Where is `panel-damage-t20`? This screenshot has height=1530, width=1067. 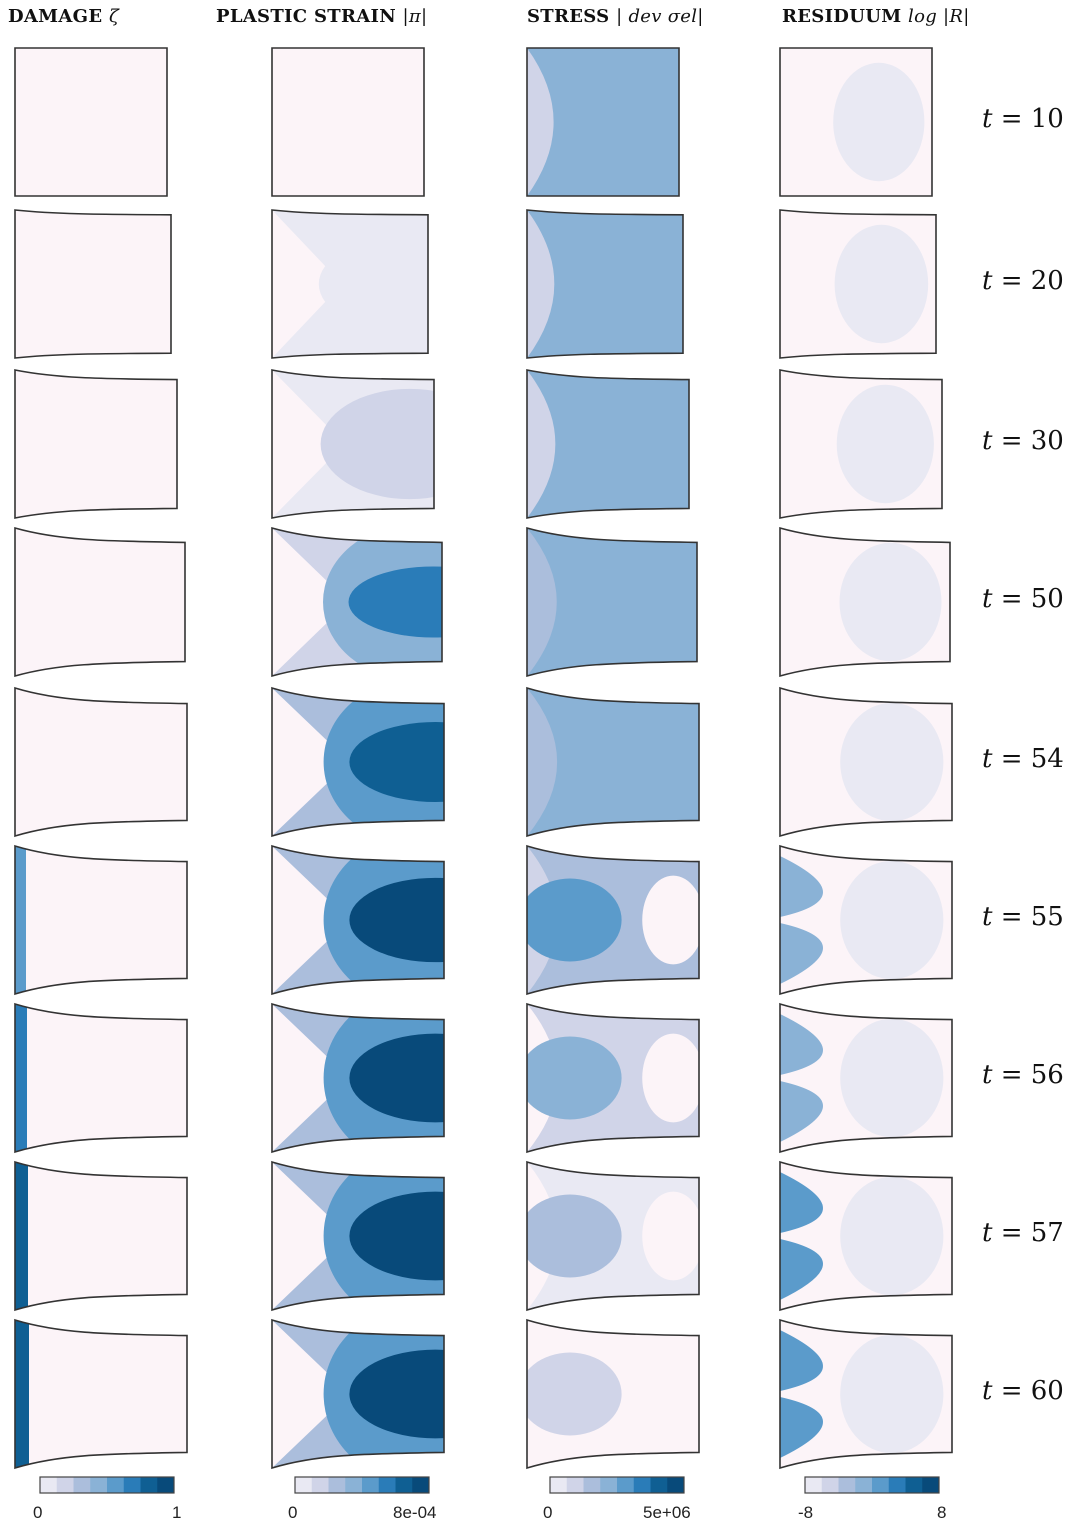 panel-damage-t20 is located at coordinates (93, 284).